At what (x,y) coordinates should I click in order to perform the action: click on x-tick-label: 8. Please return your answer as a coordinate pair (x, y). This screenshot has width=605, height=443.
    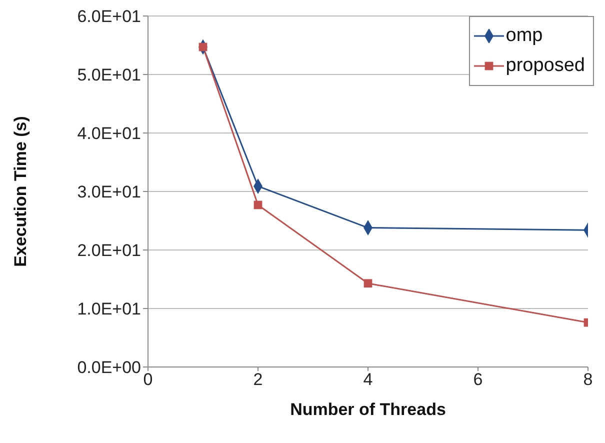
    Looking at the image, I should click on (588, 380).